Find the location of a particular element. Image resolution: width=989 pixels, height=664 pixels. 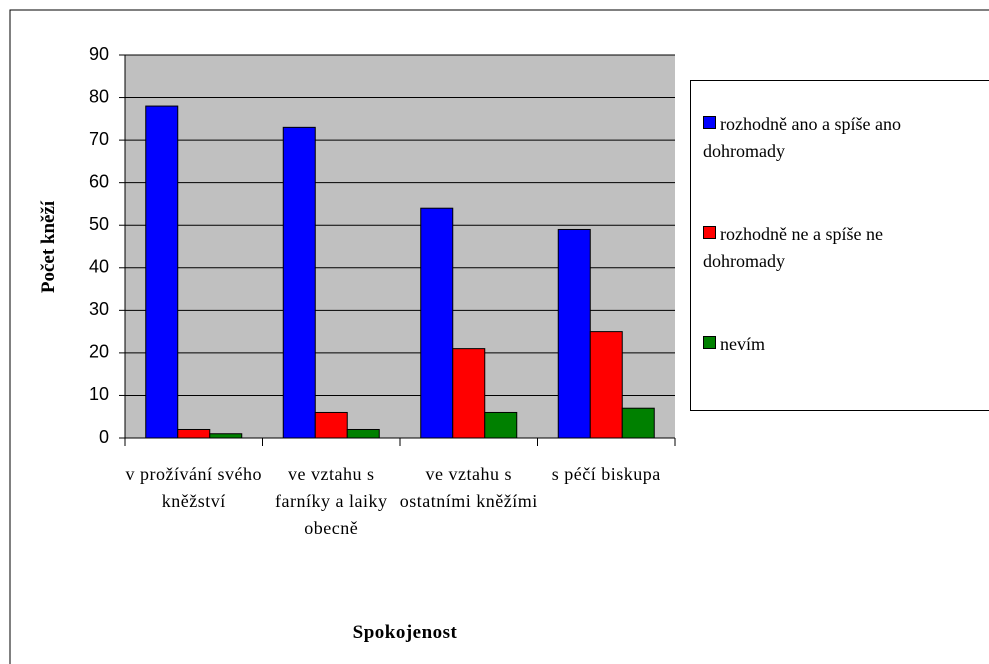

legend-label: rozhodně ne a spíše ne dohromady is located at coordinates (793, 247).